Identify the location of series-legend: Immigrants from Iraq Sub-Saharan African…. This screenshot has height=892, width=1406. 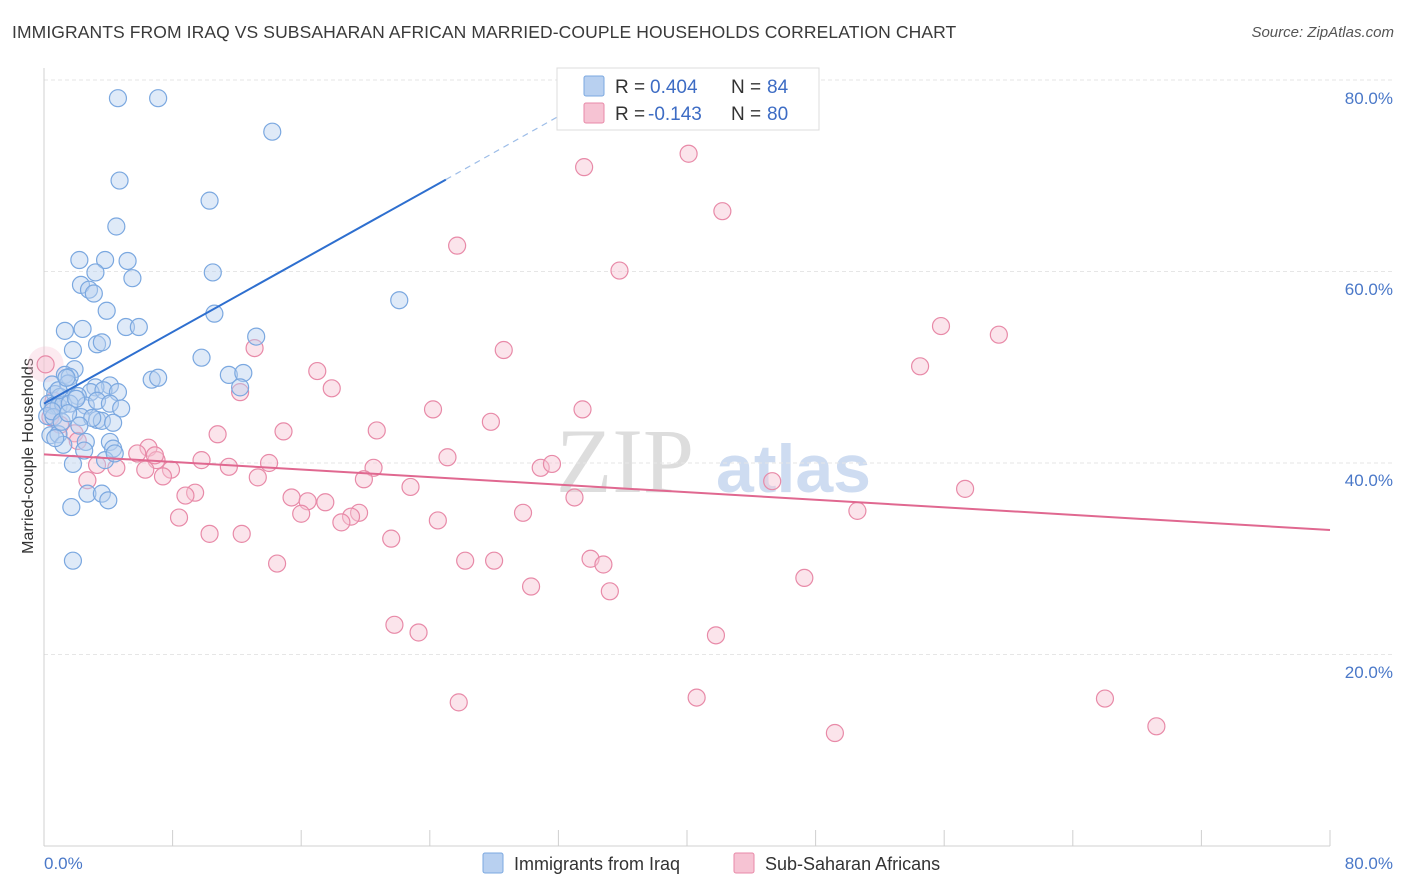
(711, 863).